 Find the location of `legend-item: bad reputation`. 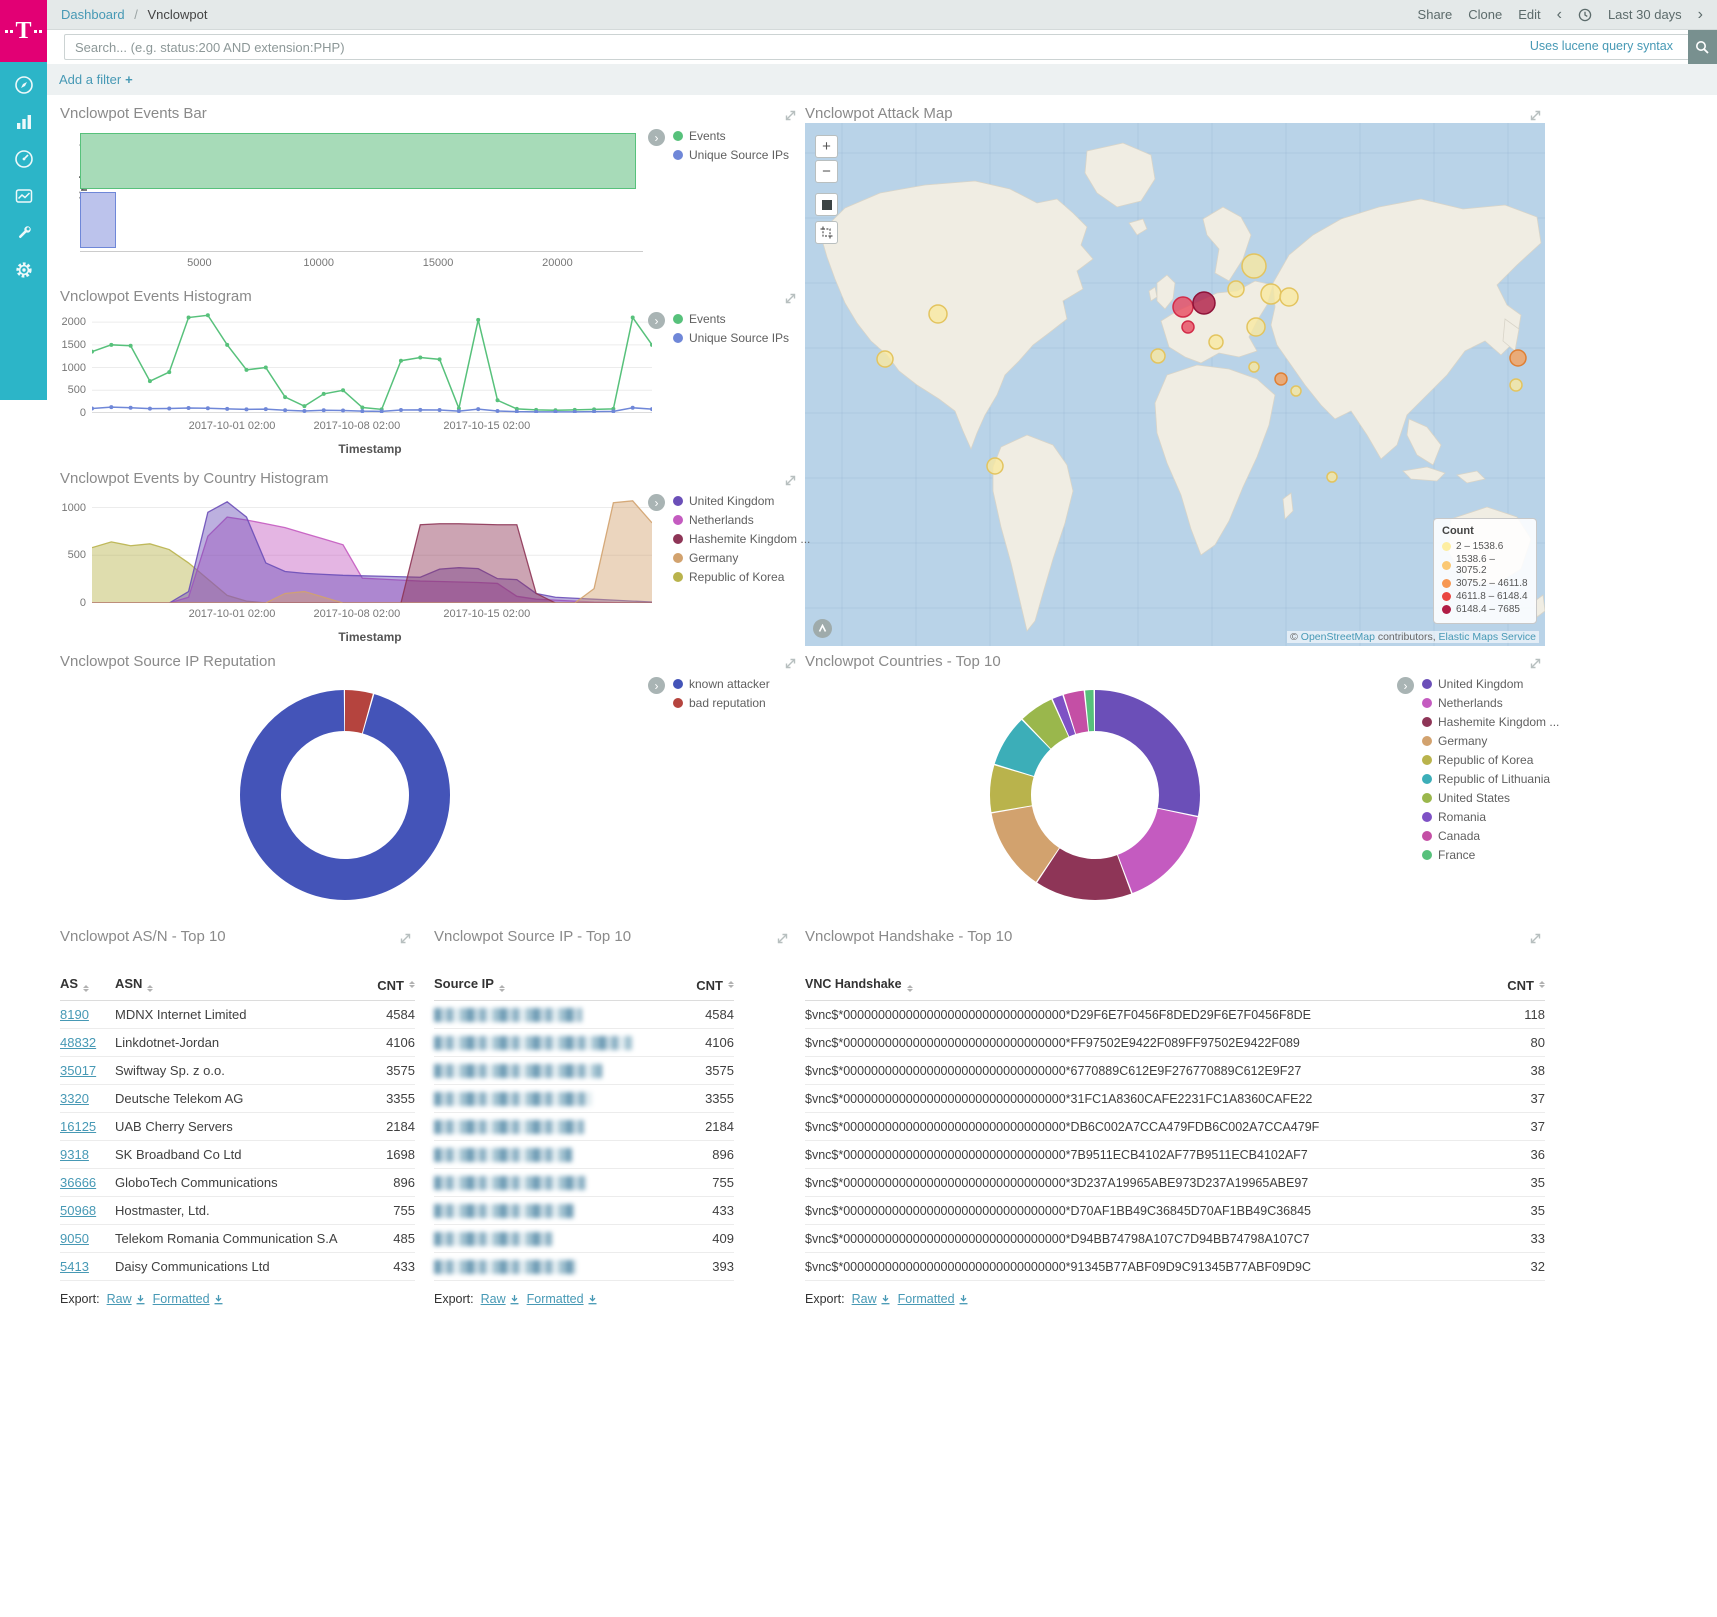

legend-item: bad reputation is located at coordinates (721, 703).